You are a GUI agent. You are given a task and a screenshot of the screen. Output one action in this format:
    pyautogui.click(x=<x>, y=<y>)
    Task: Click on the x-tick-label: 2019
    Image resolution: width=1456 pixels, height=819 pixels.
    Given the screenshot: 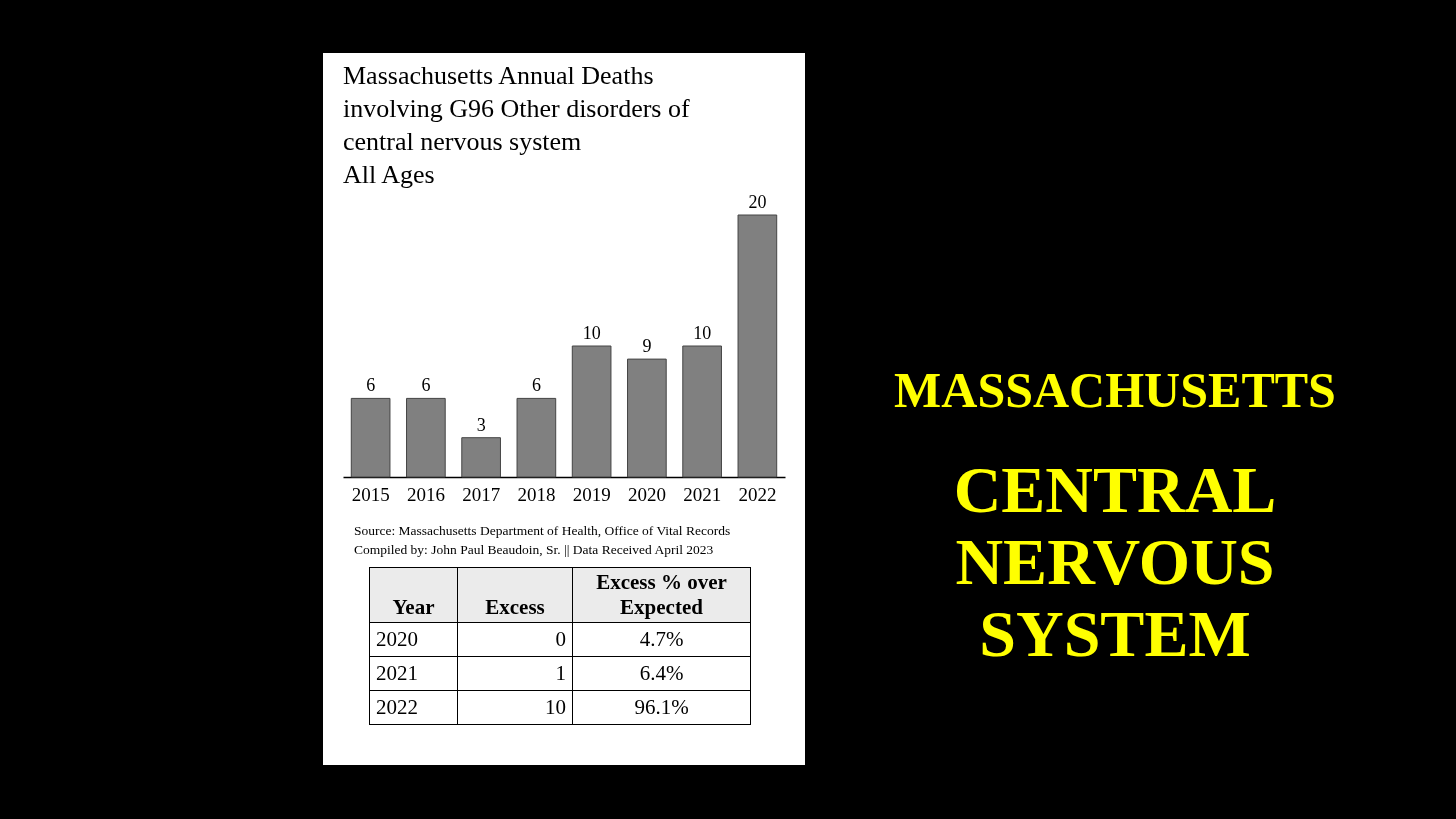 What is the action you would take?
    pyautogui.click(x=591, y=494)
    